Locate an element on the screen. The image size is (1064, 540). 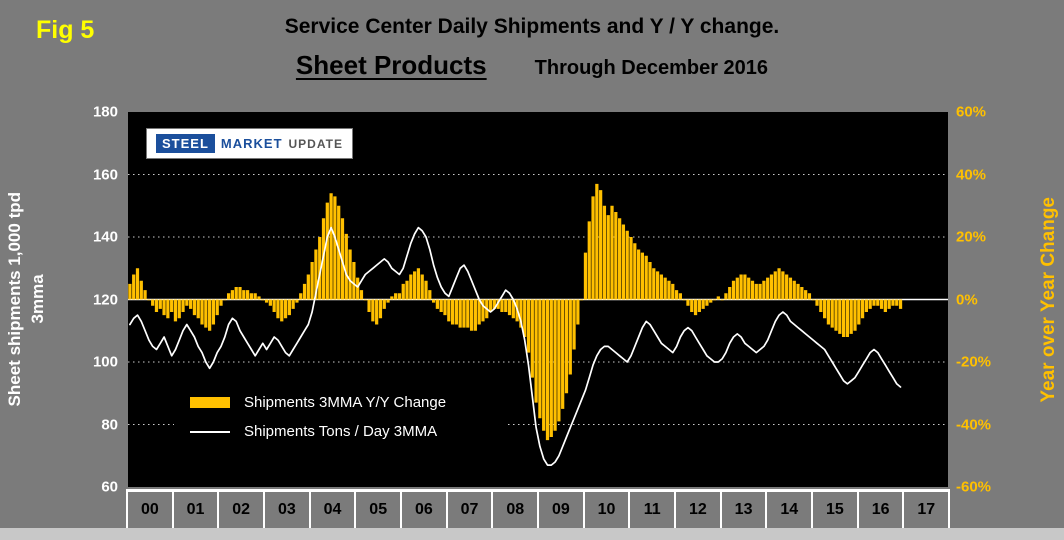
legend-bar-label: Shipments 3MMA Y/Y Change is located at coordinates (345, 402).